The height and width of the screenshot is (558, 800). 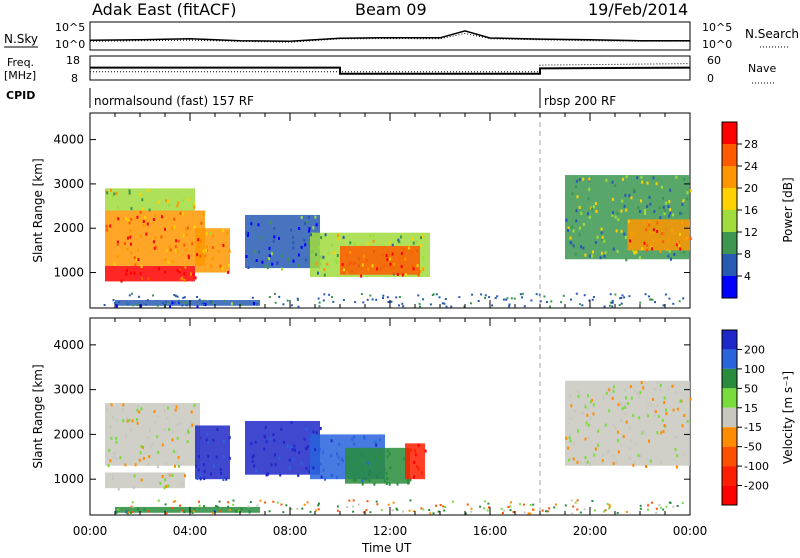 What do you see at coordinates (70, 27) in the screenshot?
I see `nsky-tick-top: 10^5` at bounding box center [70, 27].